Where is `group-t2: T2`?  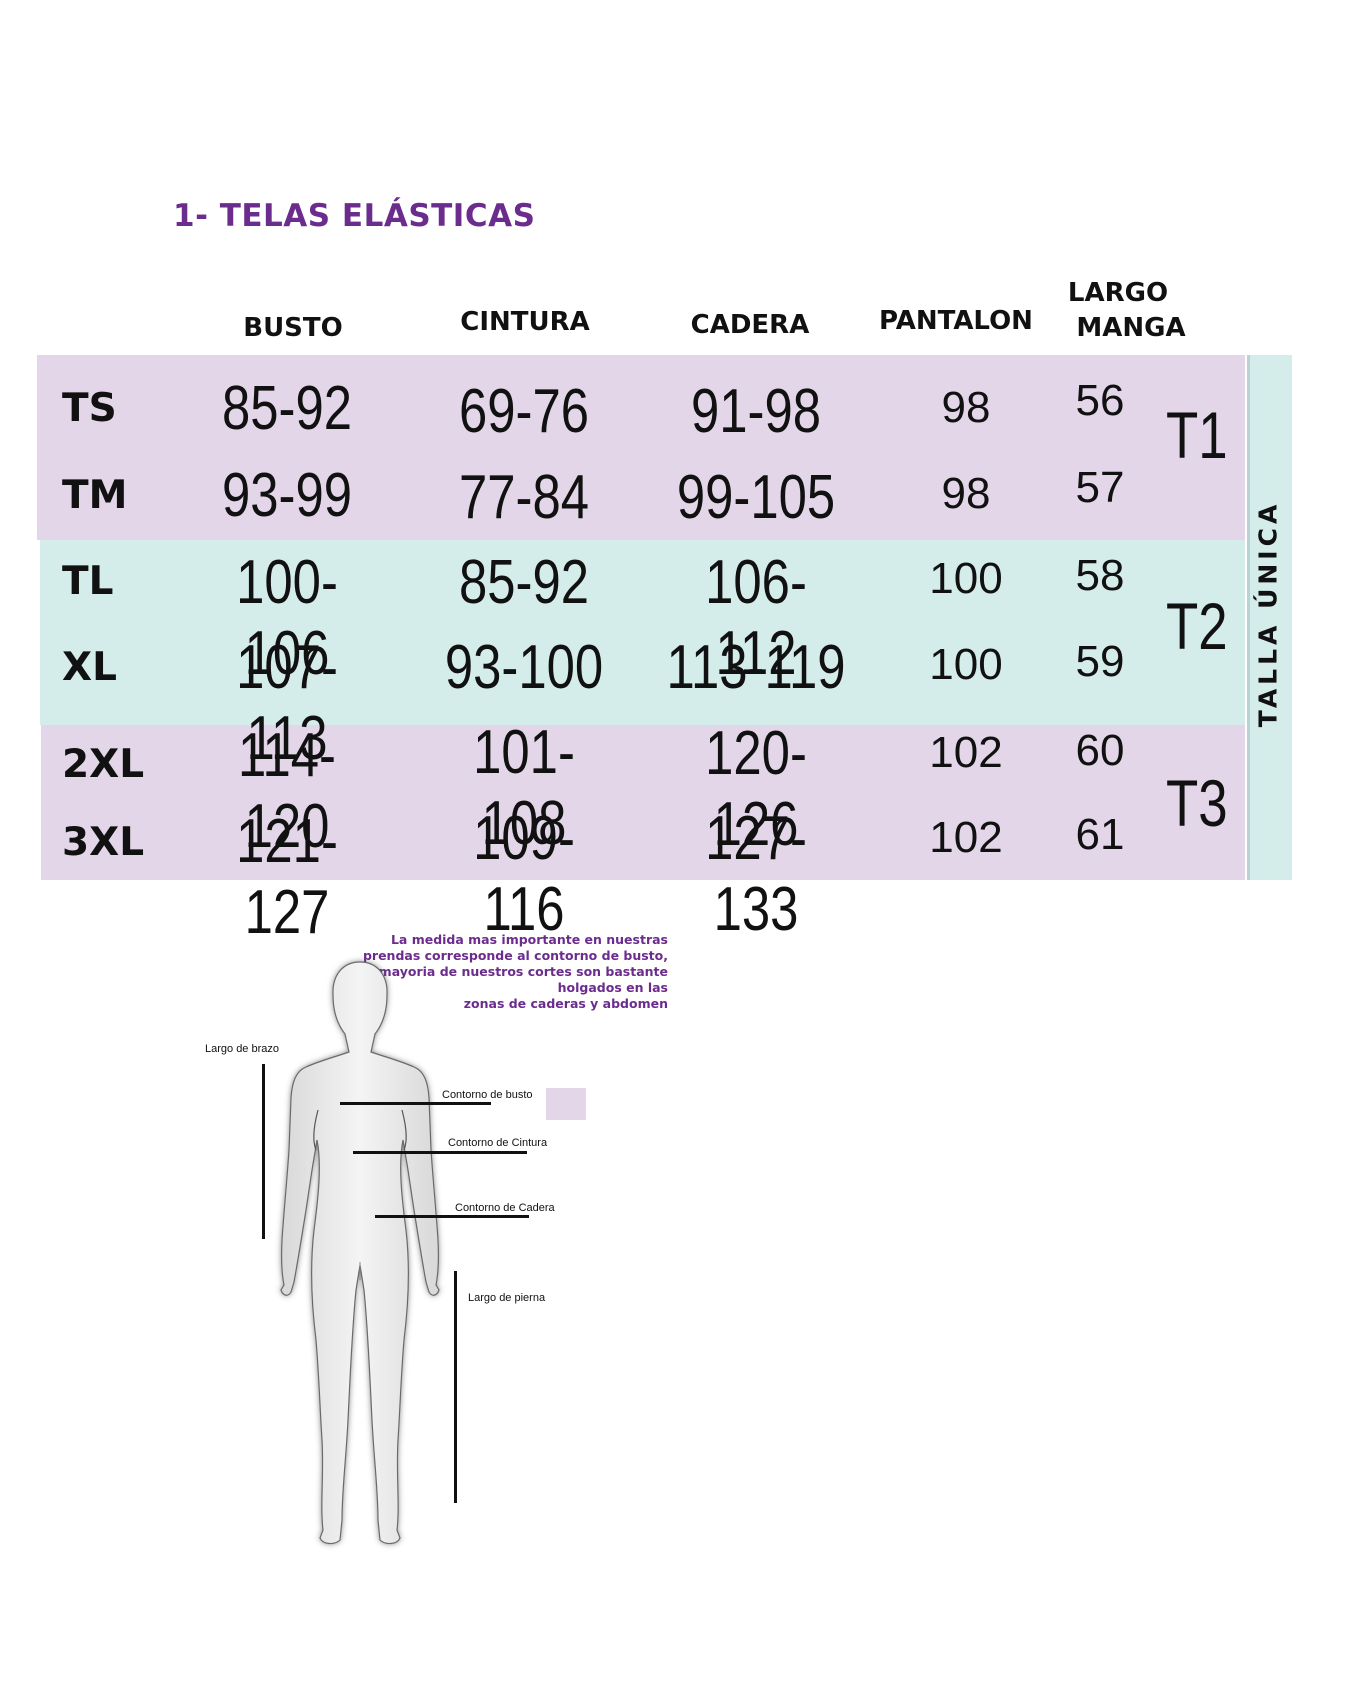 group-t2: T2 is located at coordinates (1197, 626).